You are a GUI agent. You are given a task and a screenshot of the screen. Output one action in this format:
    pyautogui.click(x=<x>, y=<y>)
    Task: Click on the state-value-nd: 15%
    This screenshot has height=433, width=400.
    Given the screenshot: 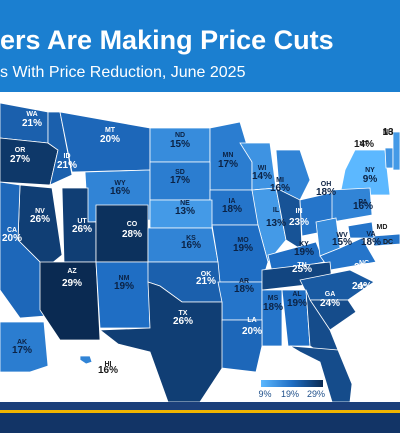 What is the action you would take?
    pyautogui.click(x=180, y=144)
    